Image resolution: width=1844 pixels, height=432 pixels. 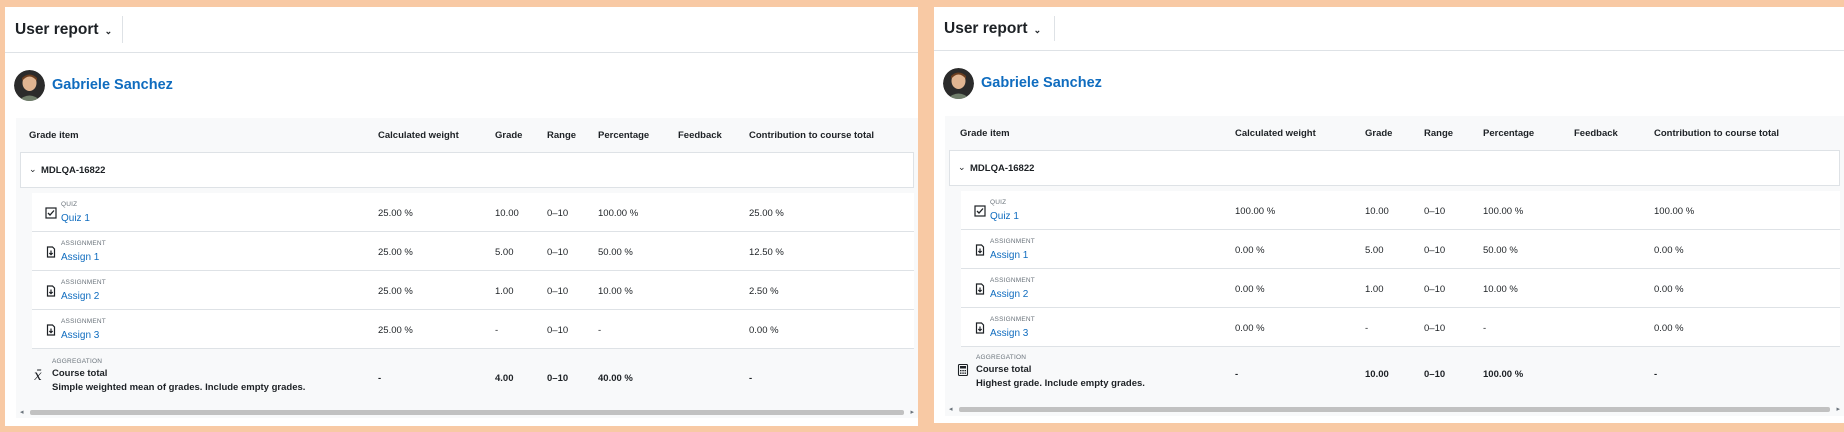 What do you see at coordinates (504, 378) in the screenshot?
I see `total-grade: 4.00` at bounding box center [504, 378].